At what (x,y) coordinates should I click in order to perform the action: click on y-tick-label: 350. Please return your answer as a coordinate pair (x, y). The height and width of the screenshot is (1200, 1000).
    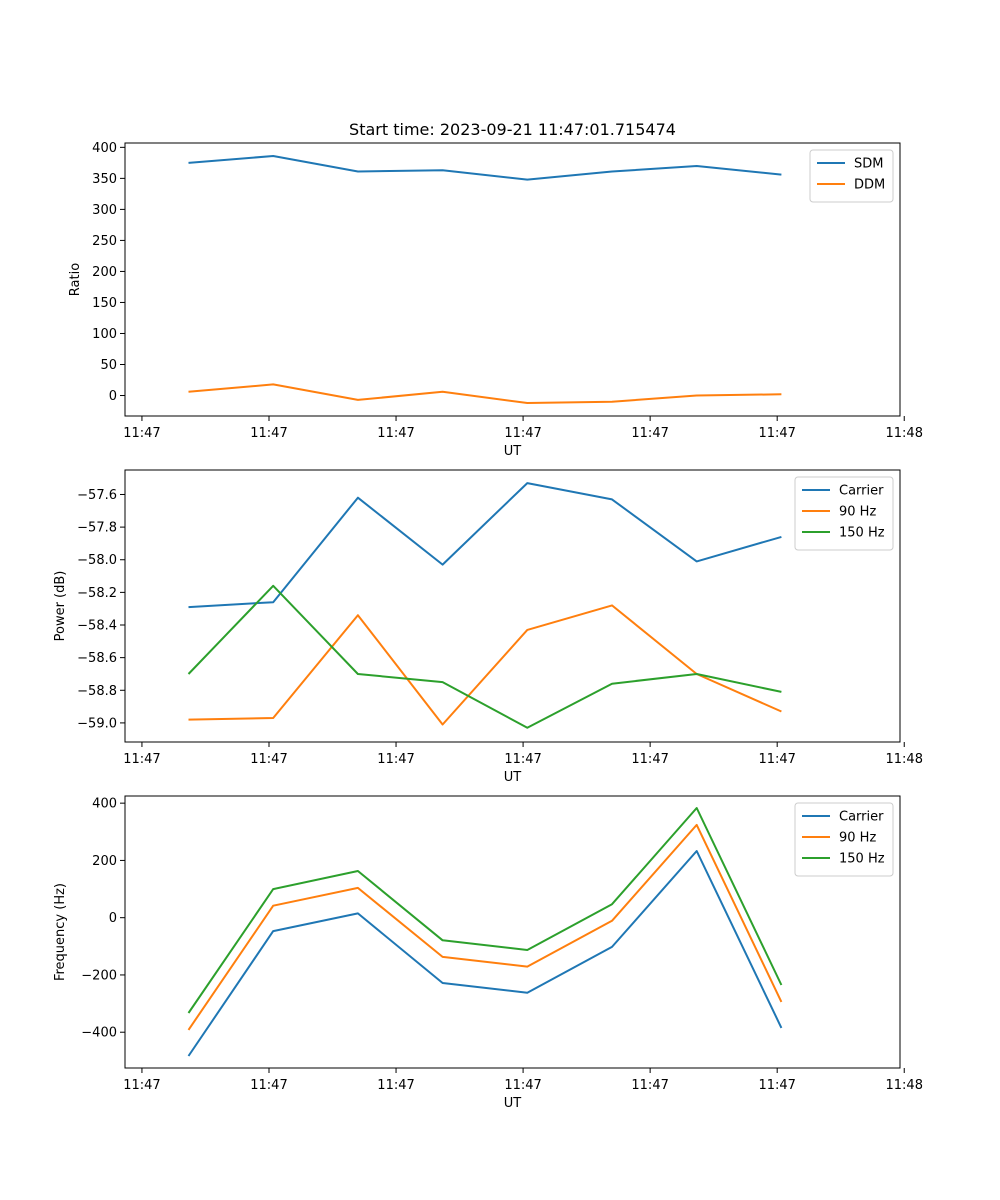
    Looking at the image, I should click on (104, 179).